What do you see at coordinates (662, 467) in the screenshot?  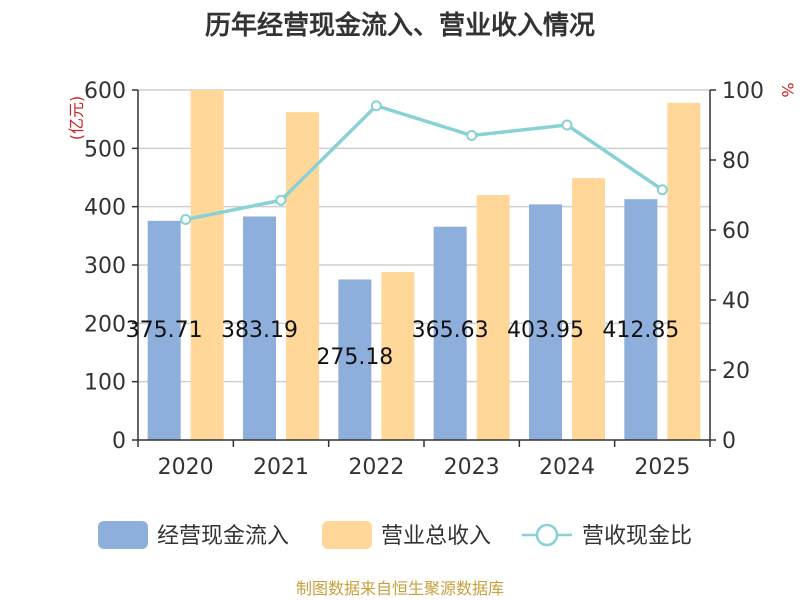 I see `x-tick-label: 2025` at bounding box center [662, 467].